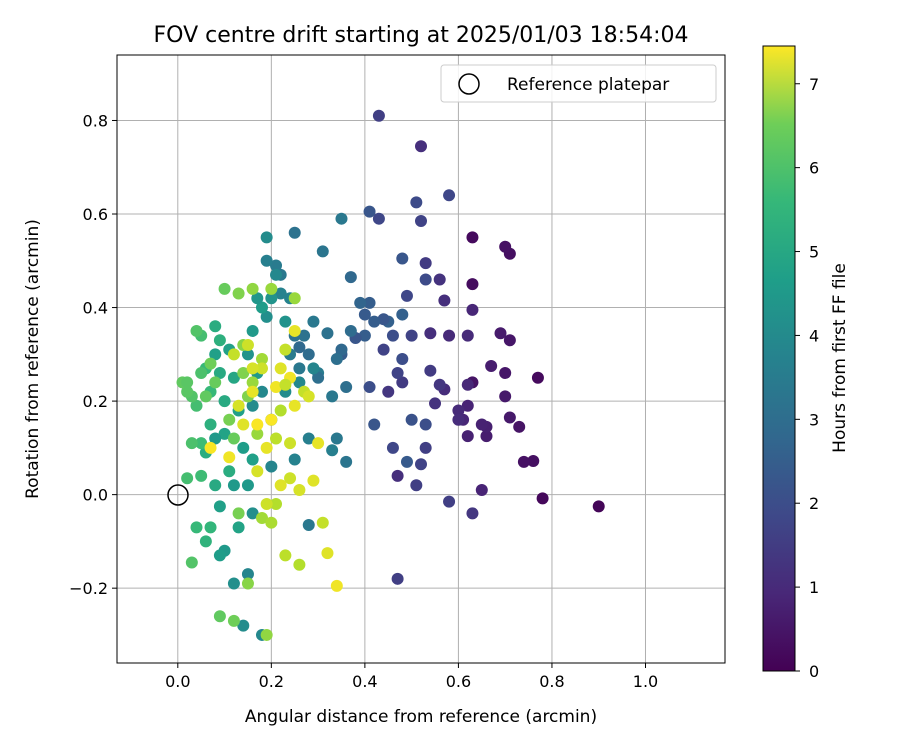 The height and width of the screenshot is (750, 900). I want to click on legend: Reference platepar, so click(578, 83).